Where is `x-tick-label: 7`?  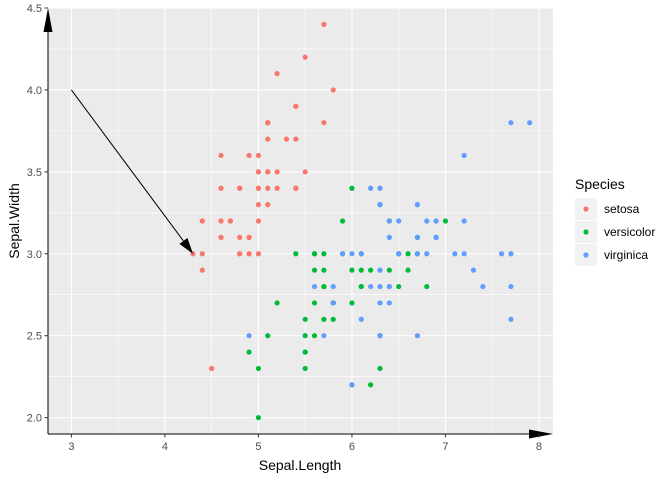 x-tick-label: 7 is located at coordinates (445, 447).